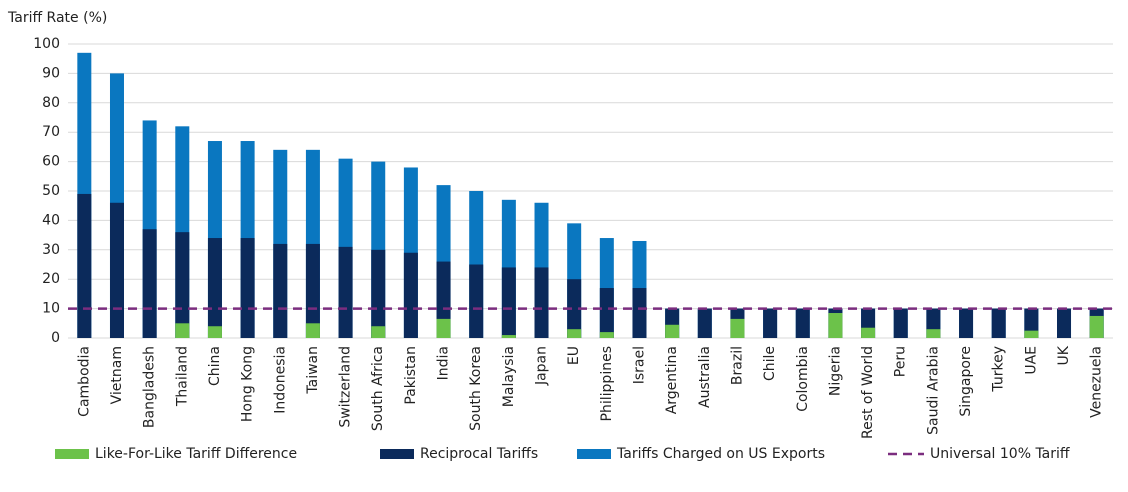 The width and height of the screenshot is (1128, 492). I want to click on y-tick-label: 70, so click(51, 132).